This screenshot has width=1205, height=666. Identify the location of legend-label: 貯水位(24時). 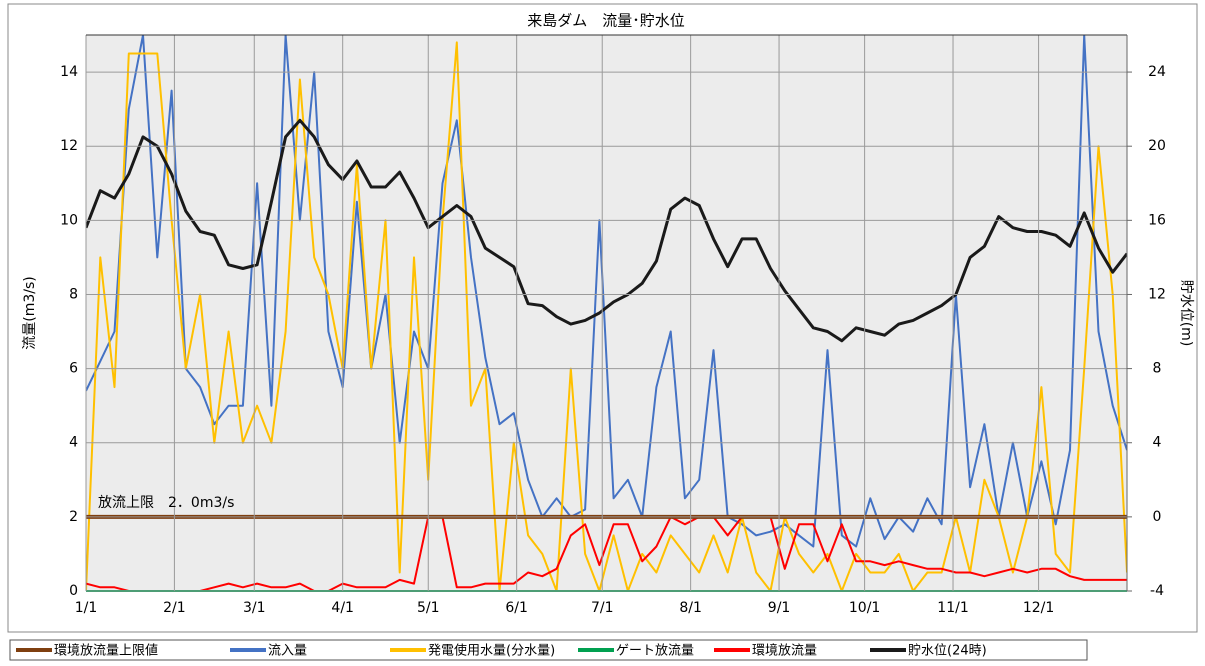
(947, 651).